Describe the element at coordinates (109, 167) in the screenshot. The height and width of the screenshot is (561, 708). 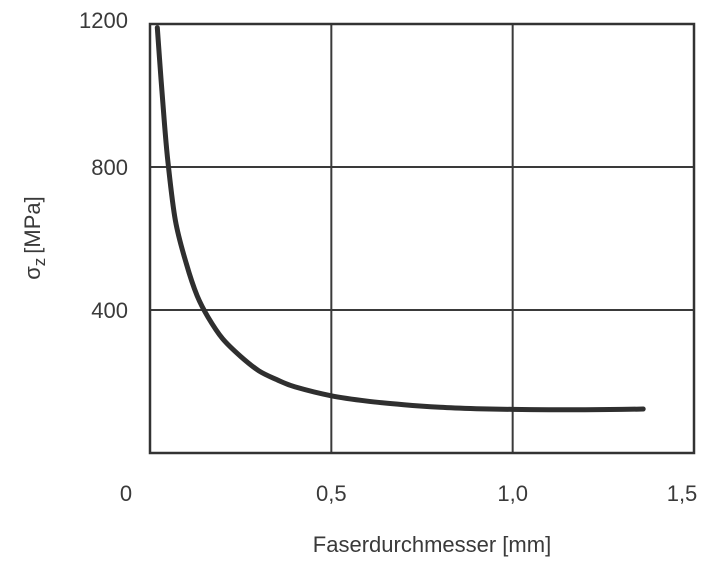
I see `y-tick-label: 800` at that location.